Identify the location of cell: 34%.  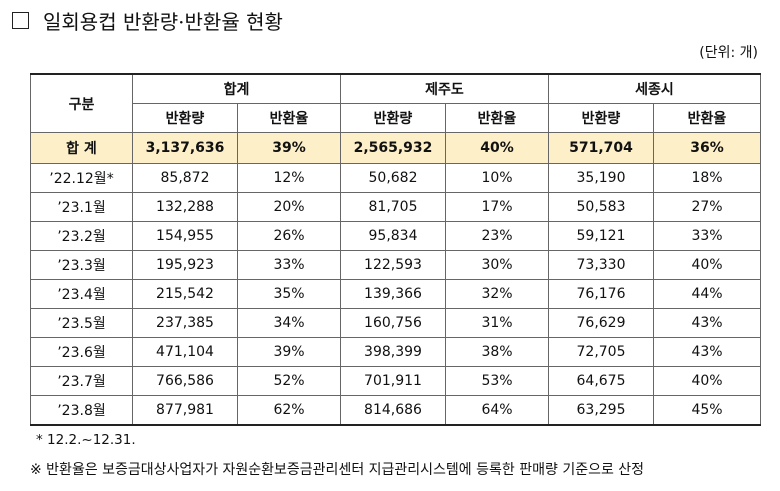
(289, 323).